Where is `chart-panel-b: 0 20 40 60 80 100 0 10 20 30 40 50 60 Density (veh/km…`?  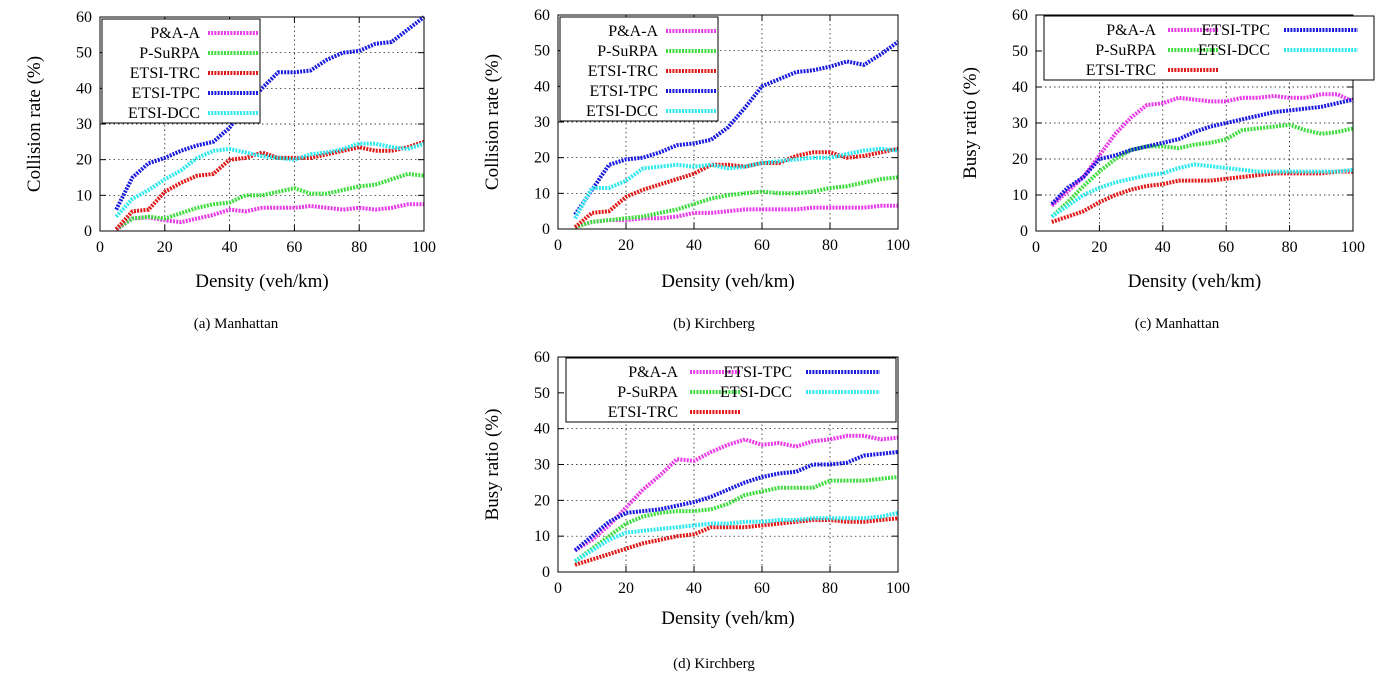
chart-panel-b: 0 20 40 60 80 100 0 10 20 30 40 50 60 Density (veh/km… is located at coordinates (696, 169).